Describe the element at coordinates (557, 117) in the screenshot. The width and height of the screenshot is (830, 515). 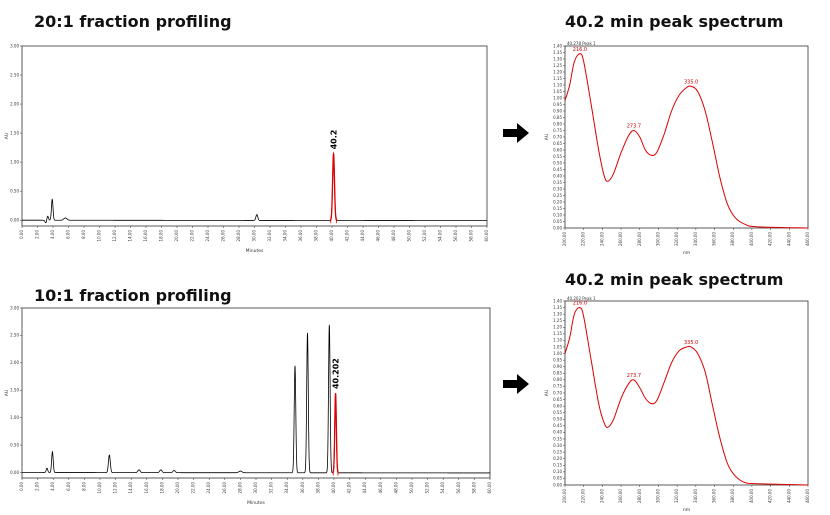
I see `y-tick-label: 0.85` at that location.